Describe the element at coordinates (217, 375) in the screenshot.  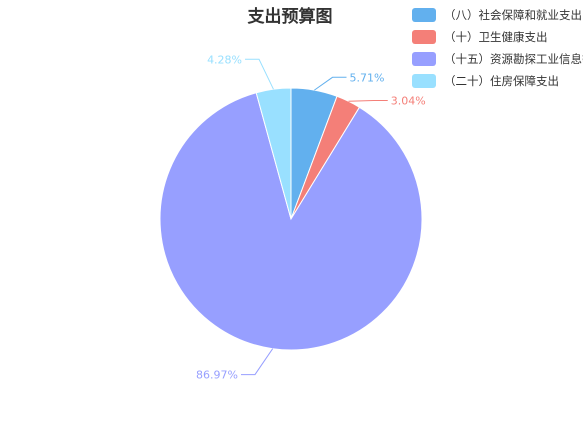
I see `slice-label: 86.97%` at that location.